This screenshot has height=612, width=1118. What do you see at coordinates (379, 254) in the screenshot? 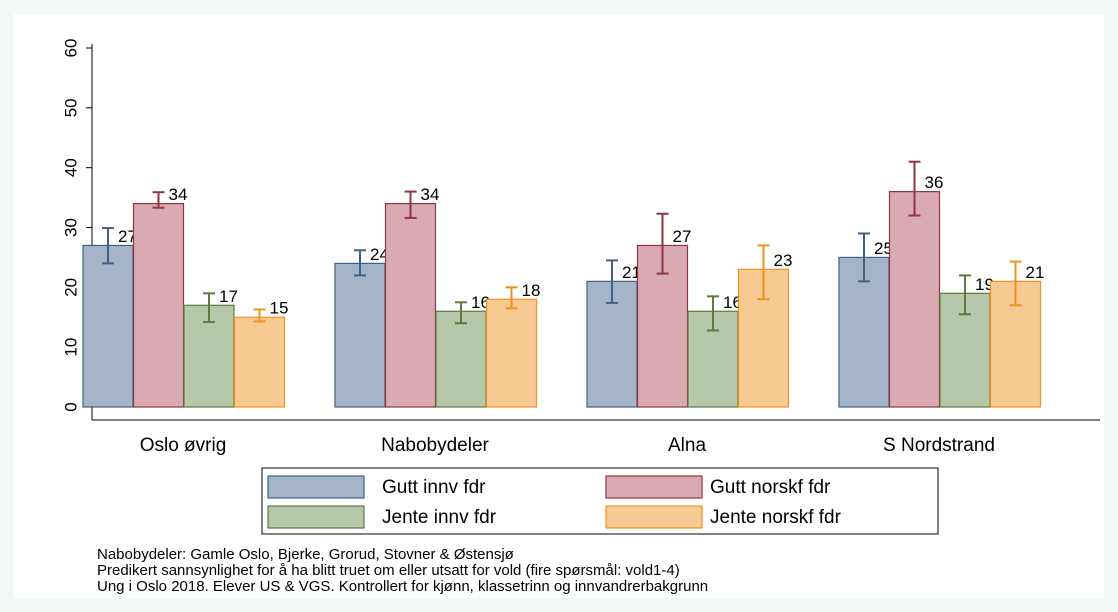
I see `data-label: 24` at bounding box center [379, 254].